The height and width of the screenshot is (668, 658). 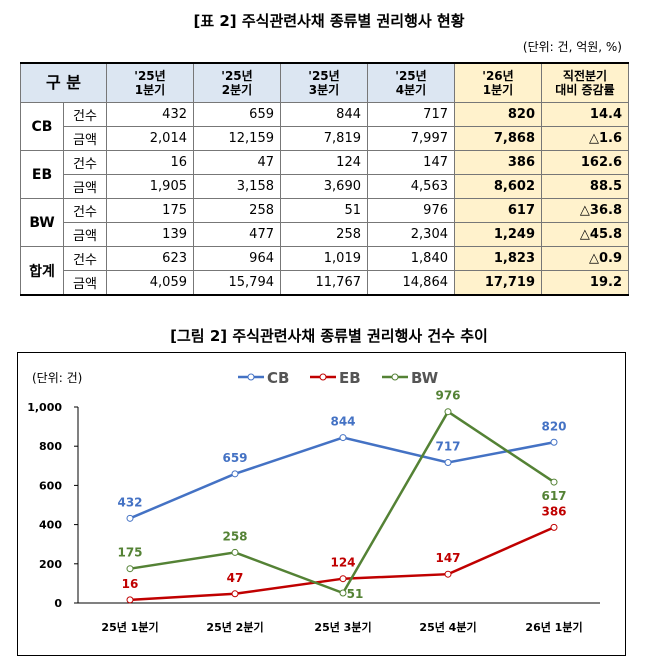 What do you see at coordinates (50, 525) in the screenshot?
I see `y-tick-label: 400` at bounding box center [50, 525].